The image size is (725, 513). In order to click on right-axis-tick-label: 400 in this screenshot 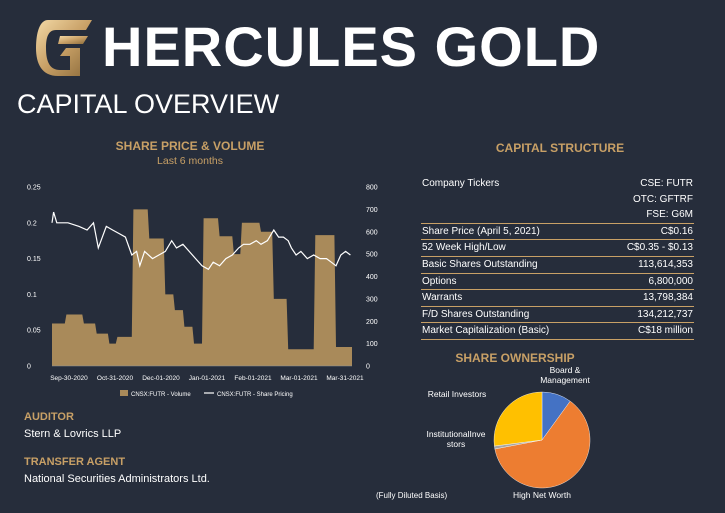, I will do `click(372, 277)`.